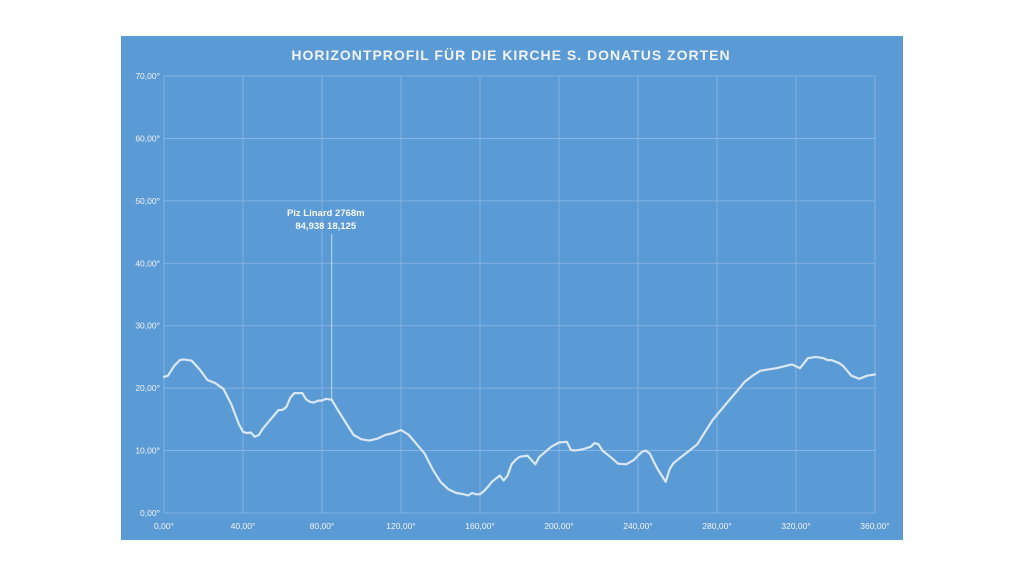  I want to click on x-tick-label: 320,00°, so click(795, 526).